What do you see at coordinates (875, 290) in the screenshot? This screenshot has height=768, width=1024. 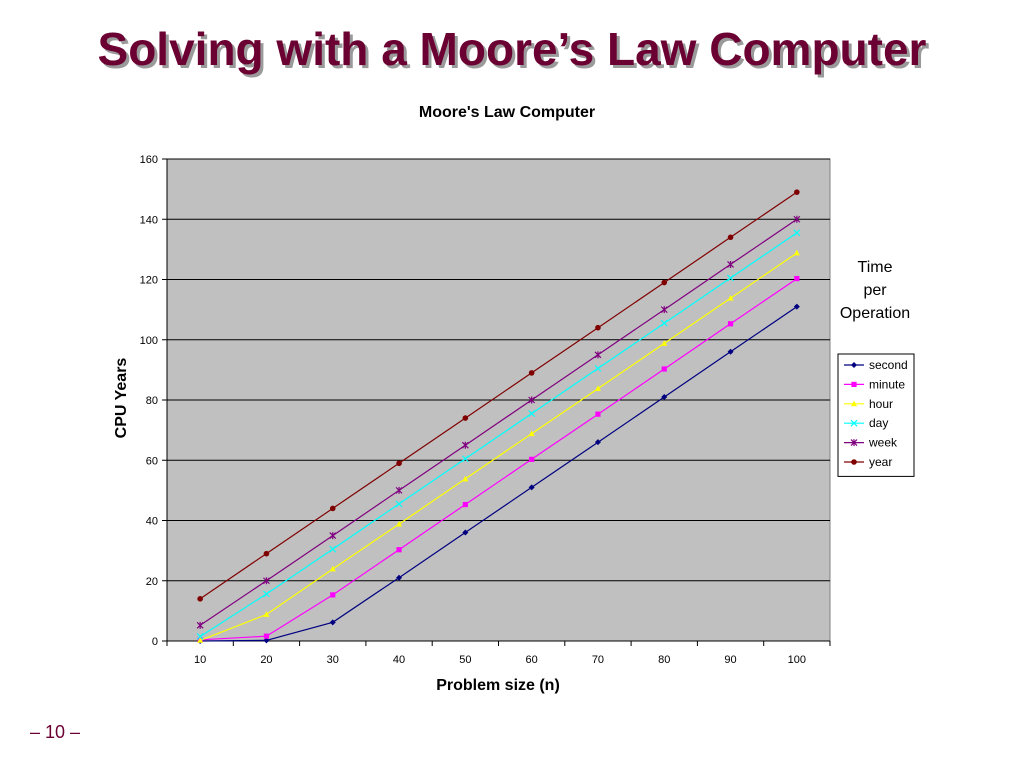 I see `legend-title: Time per Operation` at bounding box center [875, 290].